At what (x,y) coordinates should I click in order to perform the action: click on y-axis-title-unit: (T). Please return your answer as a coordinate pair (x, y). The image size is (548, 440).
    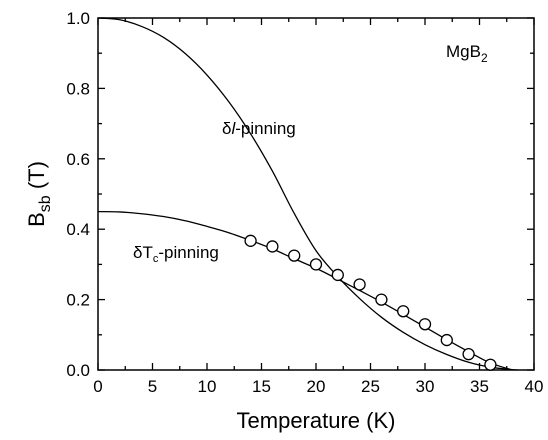
    Looking at the image, I should click on (36, 178).